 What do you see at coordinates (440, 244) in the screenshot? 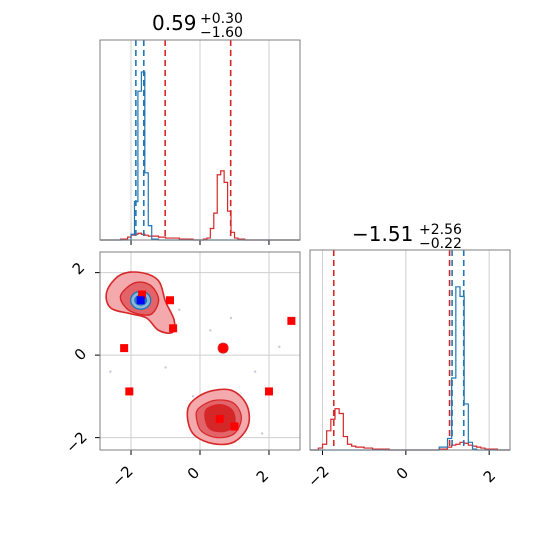
I see `param2-title-lower: −0.22` at bounding box center [440, 244].